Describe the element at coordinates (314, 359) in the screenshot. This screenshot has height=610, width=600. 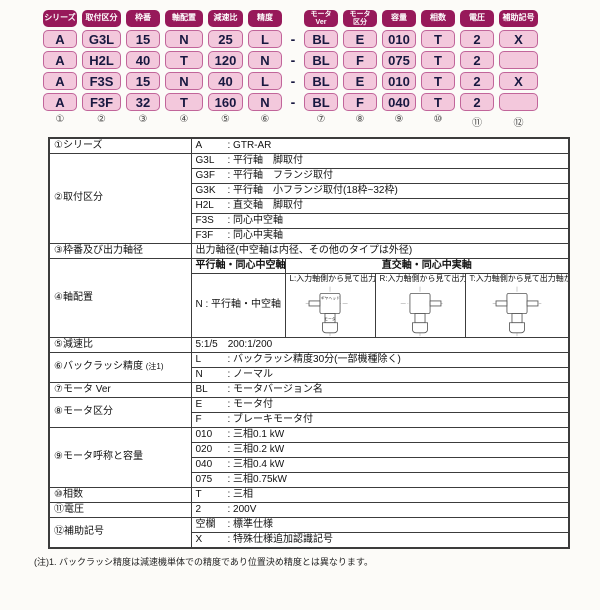
I see `spec-desc: : バックラッシ精度30分(一部機種除く)` at that location.